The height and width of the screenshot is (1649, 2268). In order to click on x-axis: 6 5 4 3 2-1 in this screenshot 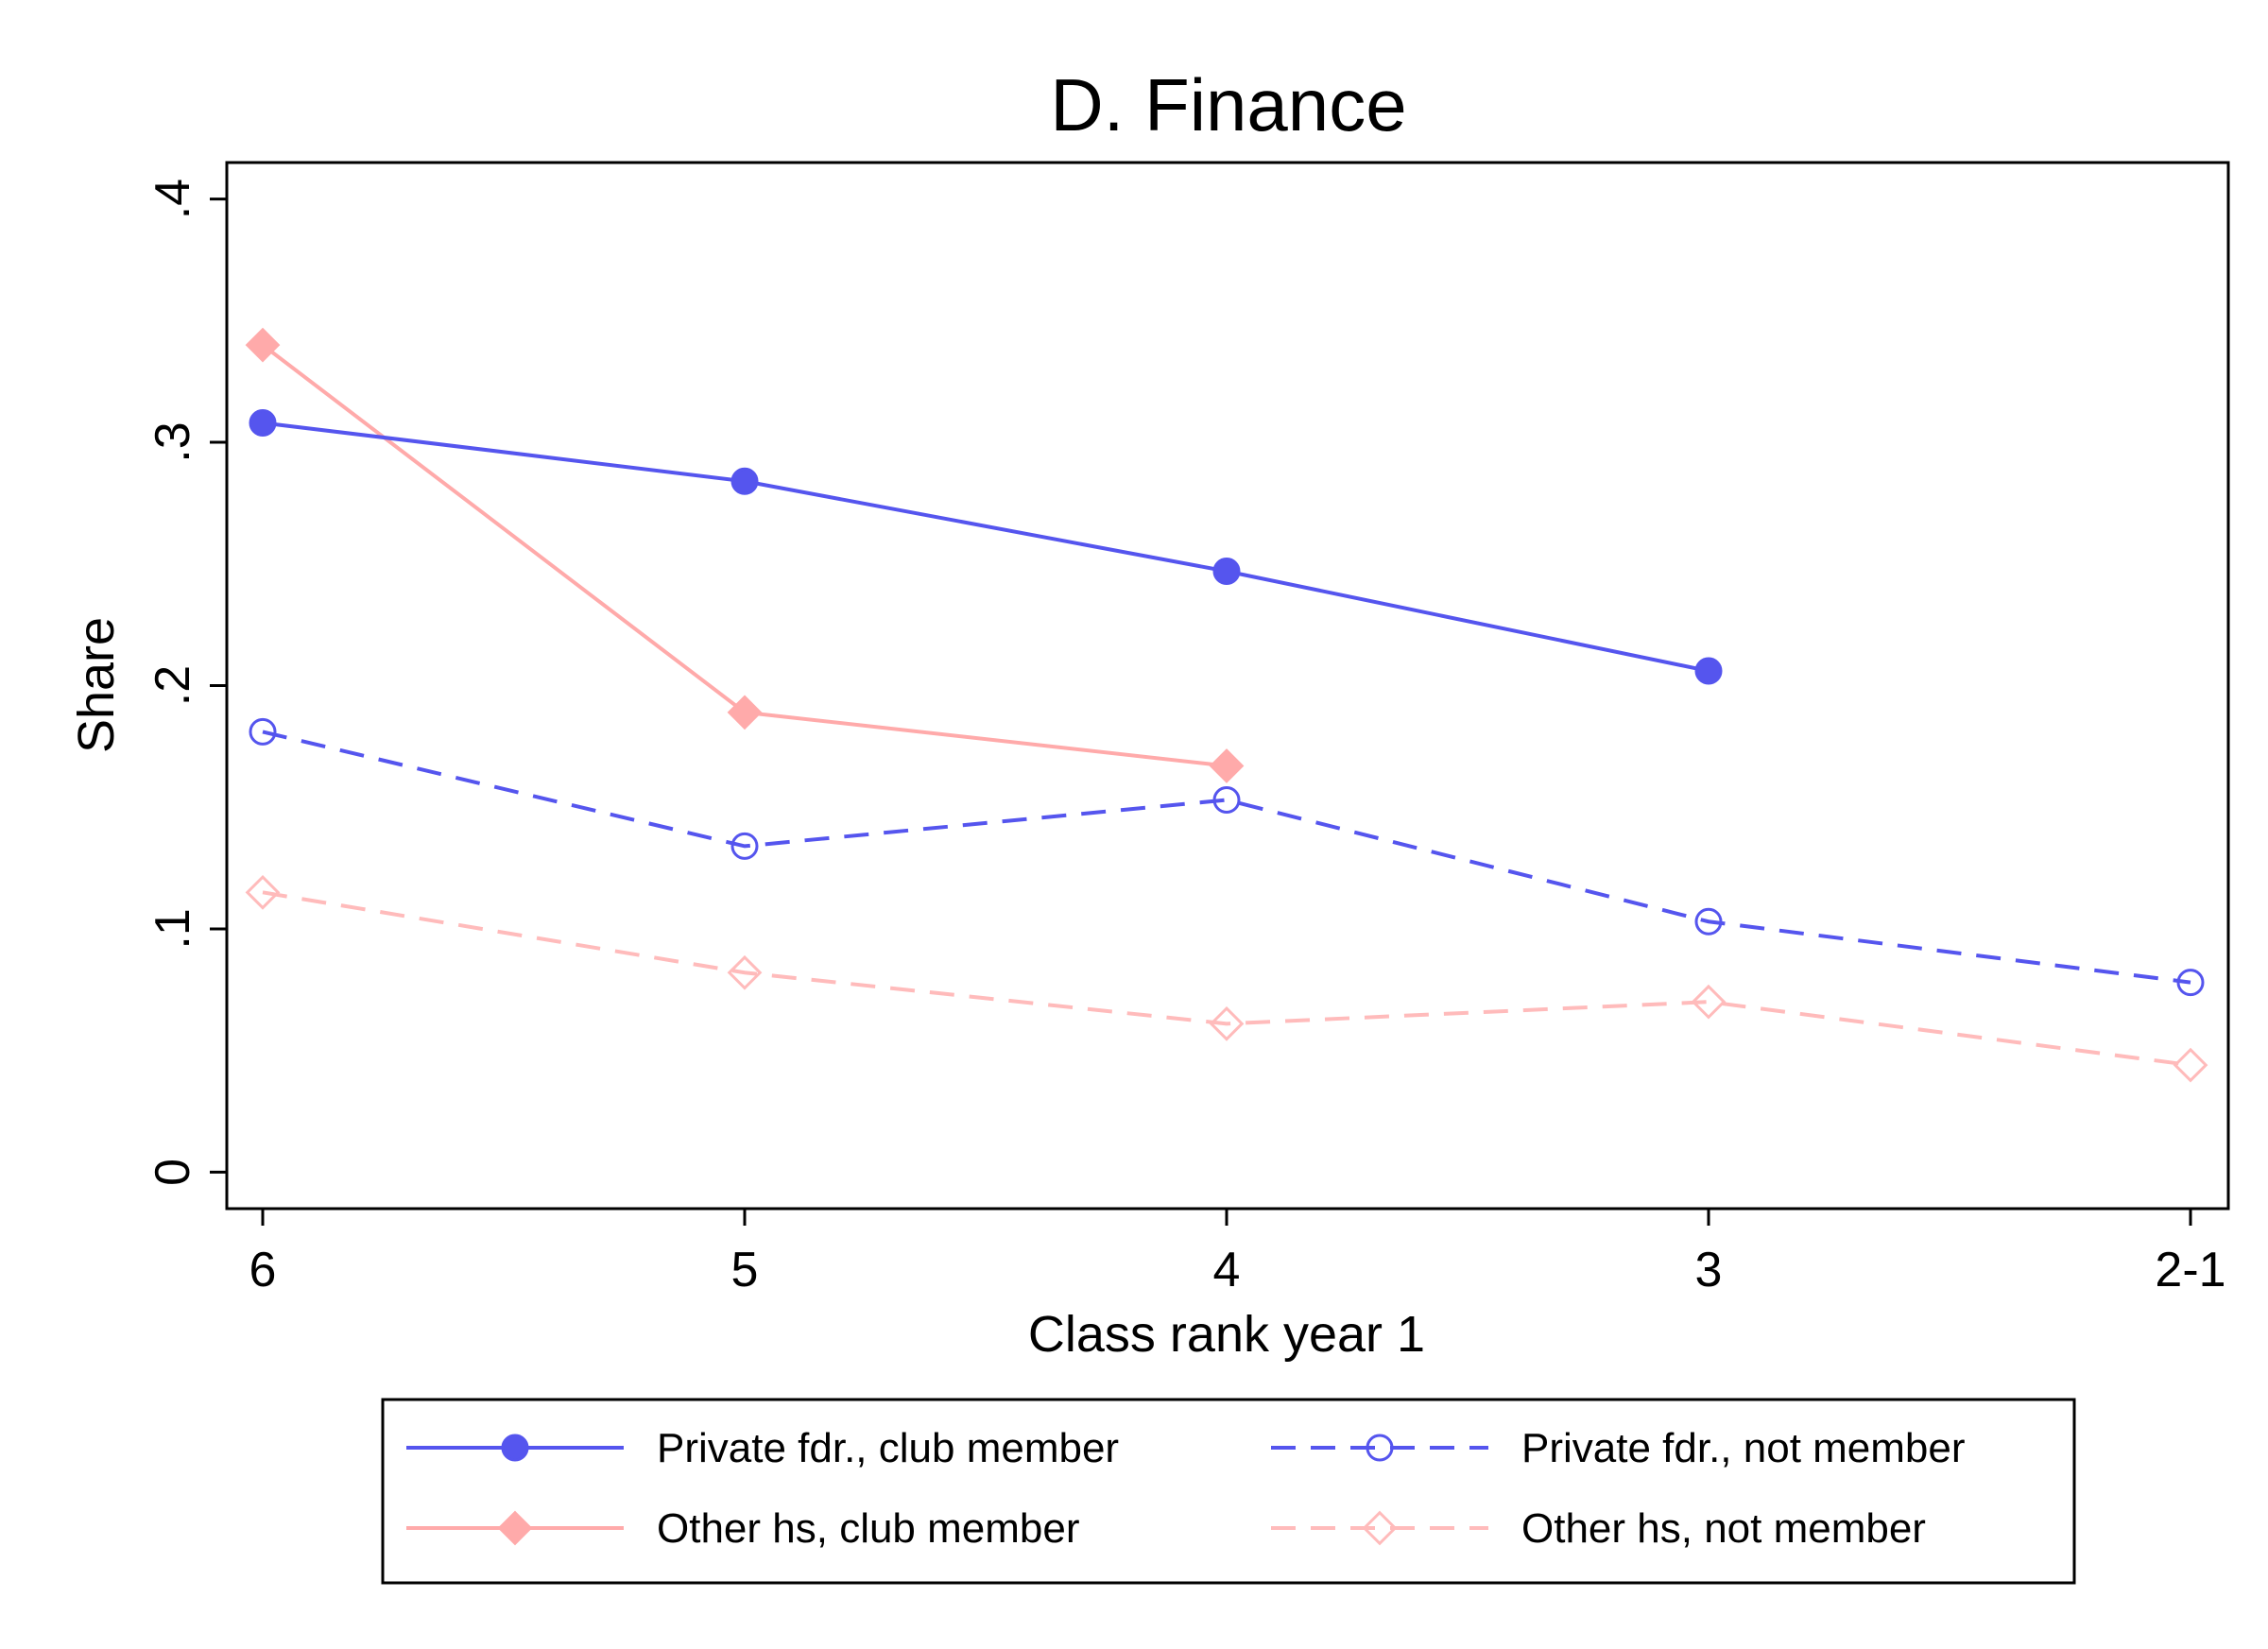, I will do `click(1237, 1253)`.